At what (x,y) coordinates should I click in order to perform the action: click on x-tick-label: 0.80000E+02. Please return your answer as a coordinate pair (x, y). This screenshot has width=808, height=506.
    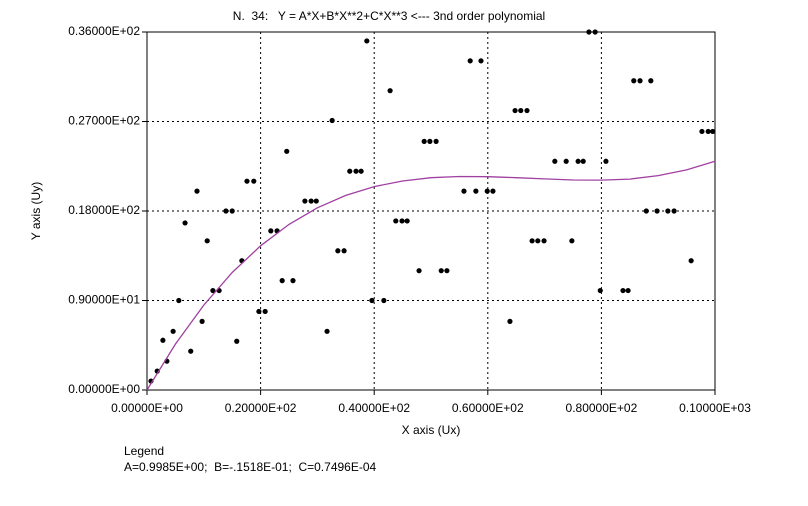
    Looking at the image, I should click on (602, 408).